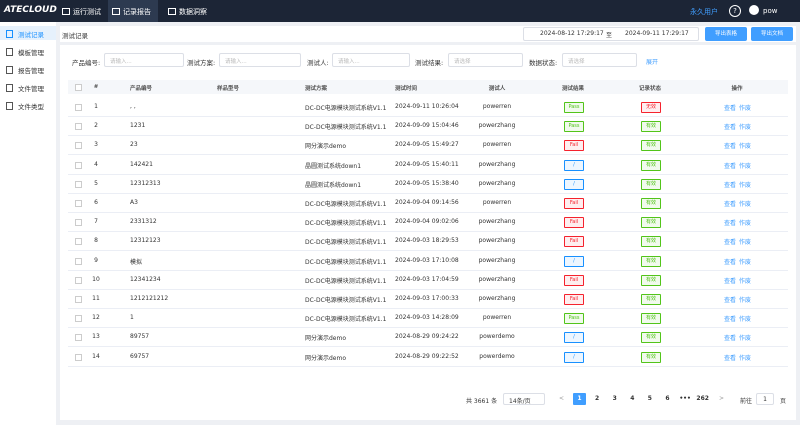 The image size is (800, 425). What do you see at coordinates (722, 398) in the screenshot?
I see `next-page: >` at bounding box center [722, 398].